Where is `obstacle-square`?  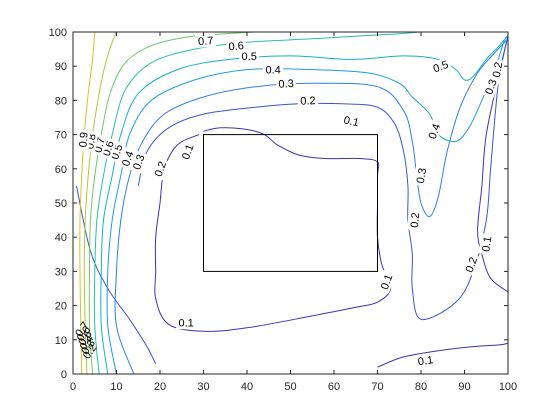
obstacle-square is located at coordinates (290, 203).